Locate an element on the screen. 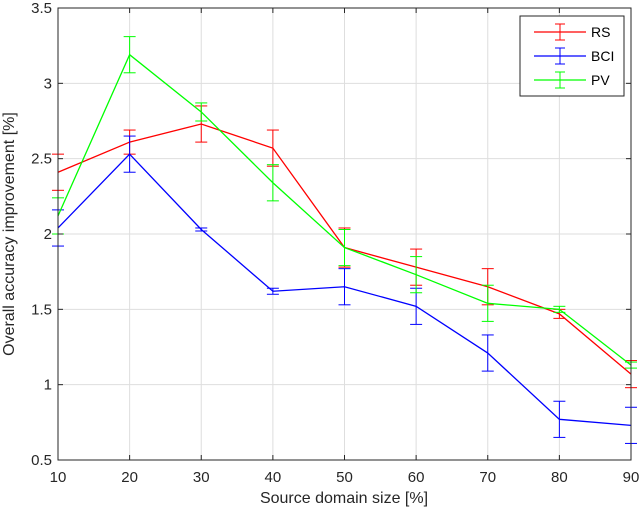  x-tick-label: 20 is located at coordinates (129, 477).